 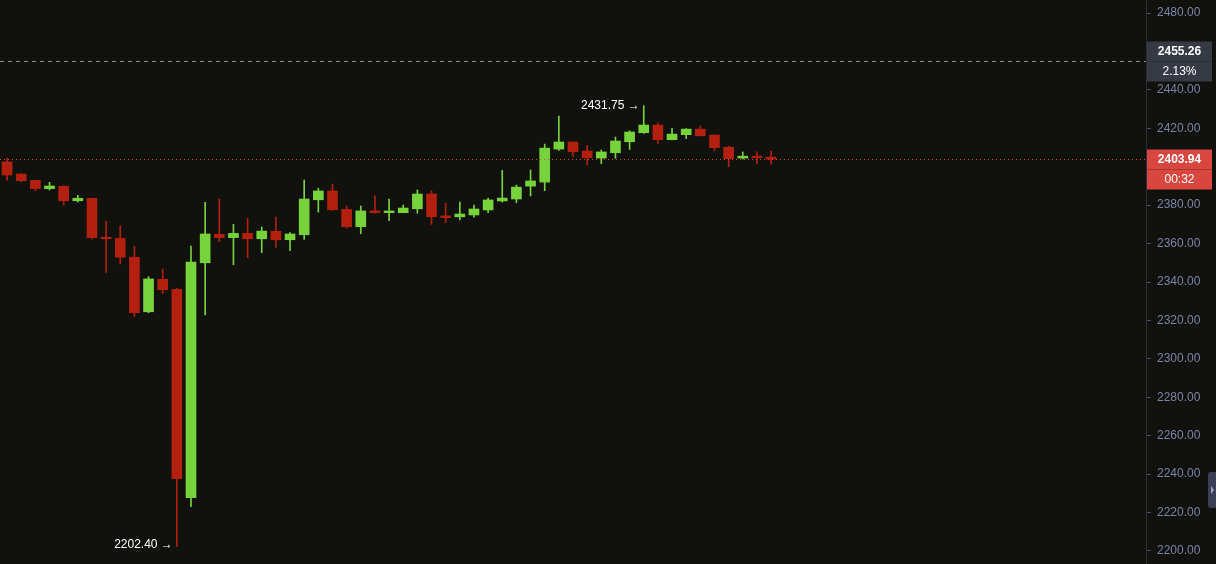 What do you see at coordinates (1179, 158) in the screenshot?
I see `ref-line-label: 2403.94` at bounding box center [1179, 158].